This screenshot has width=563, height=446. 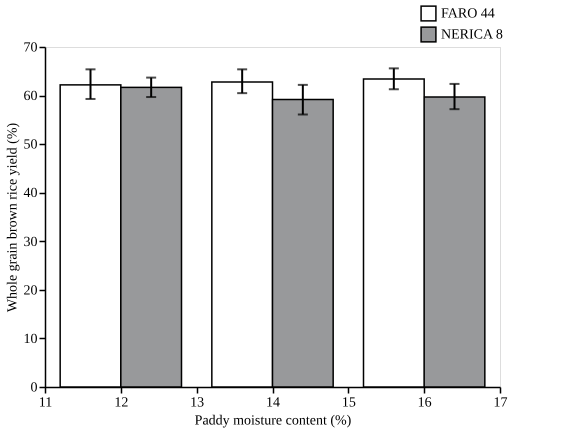 What do you see at coordinates (31, 145) in the screenshot?
I see `y-tick-label: 50` at bounding box center [31, 145].